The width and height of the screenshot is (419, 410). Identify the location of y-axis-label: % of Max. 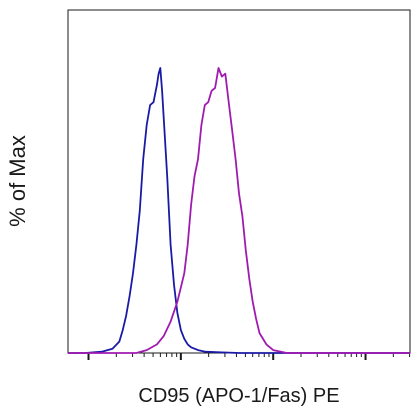
(17, 181).